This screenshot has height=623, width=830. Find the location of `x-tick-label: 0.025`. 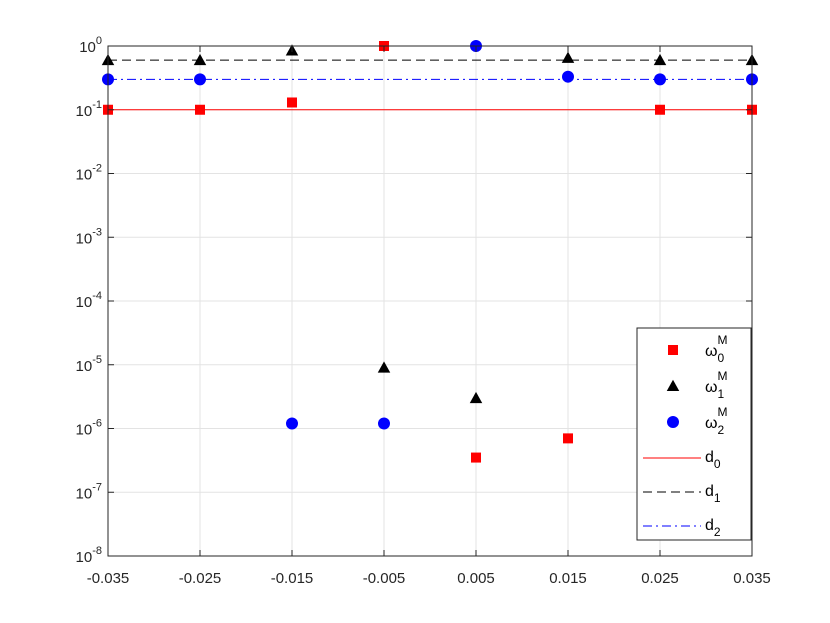

x-tick-label: 0.025 is located at coordinates (660, 578).